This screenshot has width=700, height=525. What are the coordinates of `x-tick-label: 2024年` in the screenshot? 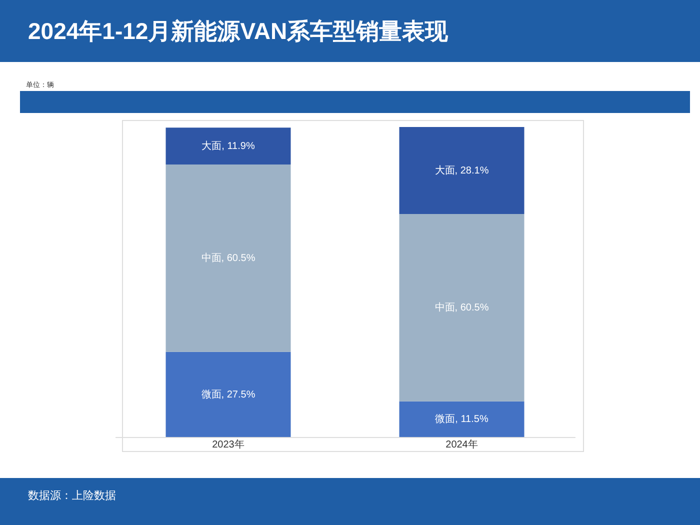 It's located at (462, 444).